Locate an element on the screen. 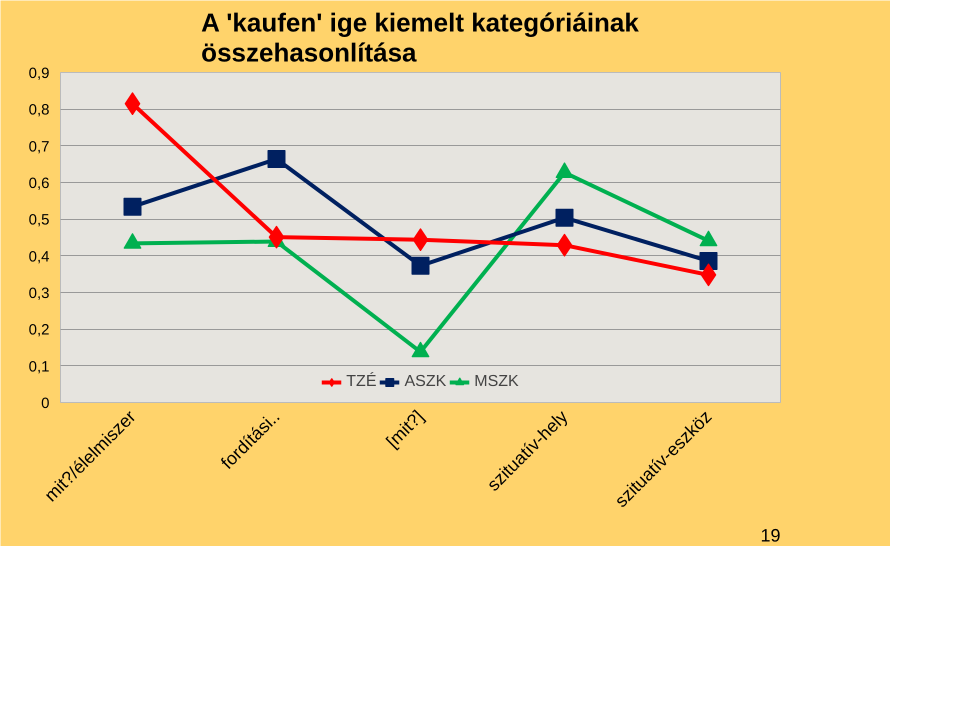  y-tick-label: 0,5 is located at coordinates (39, 220).